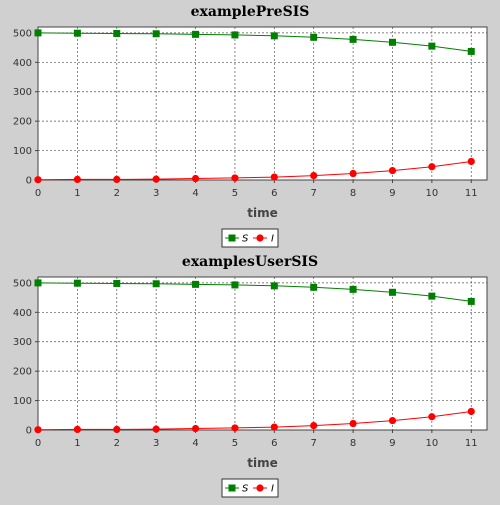 The height and width of the screenshot is (505, 500). Describe the element at coordinates (29, 431) in the screenshot. I see `y-tick-label: 0` at that location.